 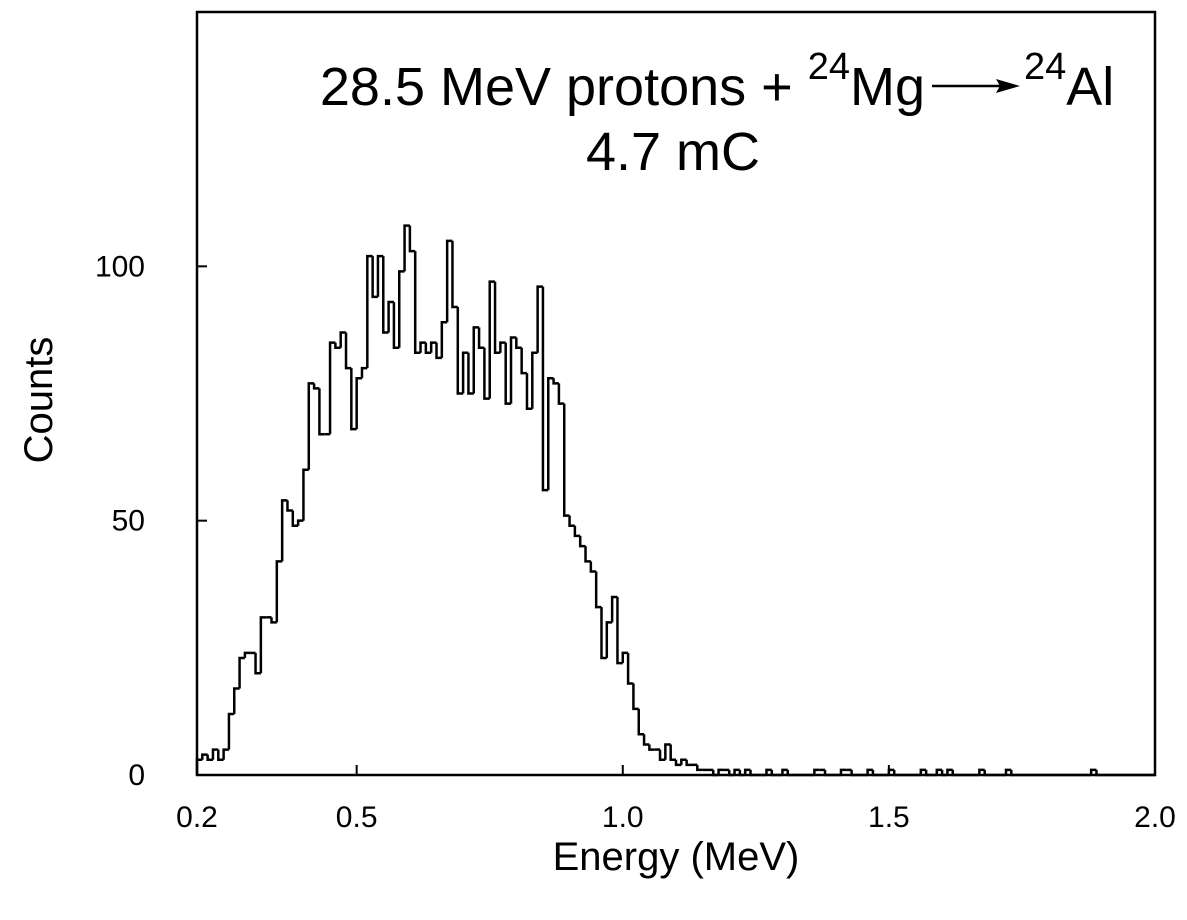 What do you see at coordinates (1090, 87) in the screenshot?
I see `title-text: Al` at bounding box center [1090, 87].